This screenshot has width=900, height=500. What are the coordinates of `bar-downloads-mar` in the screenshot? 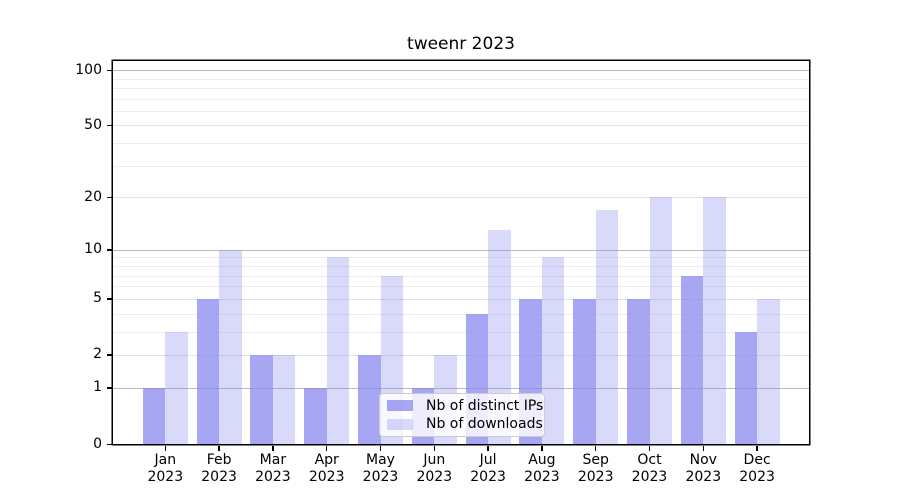 It's located at (284, 399).